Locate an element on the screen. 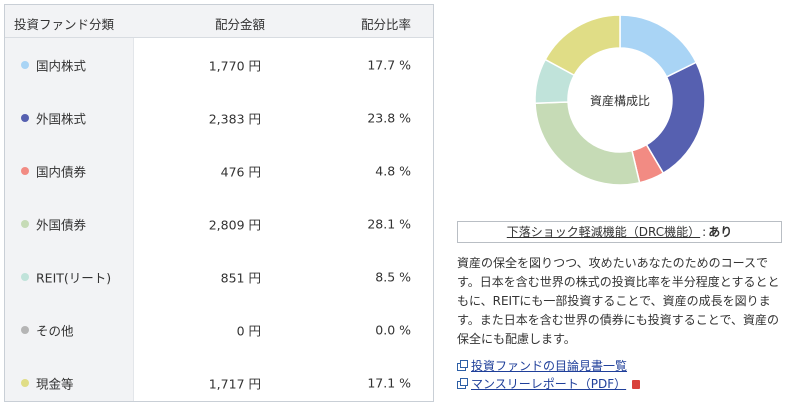 Image resolution: width=800 pixels, height=413 pixels. row-ratio: 28.1 % is located at coordinates (389, 223).